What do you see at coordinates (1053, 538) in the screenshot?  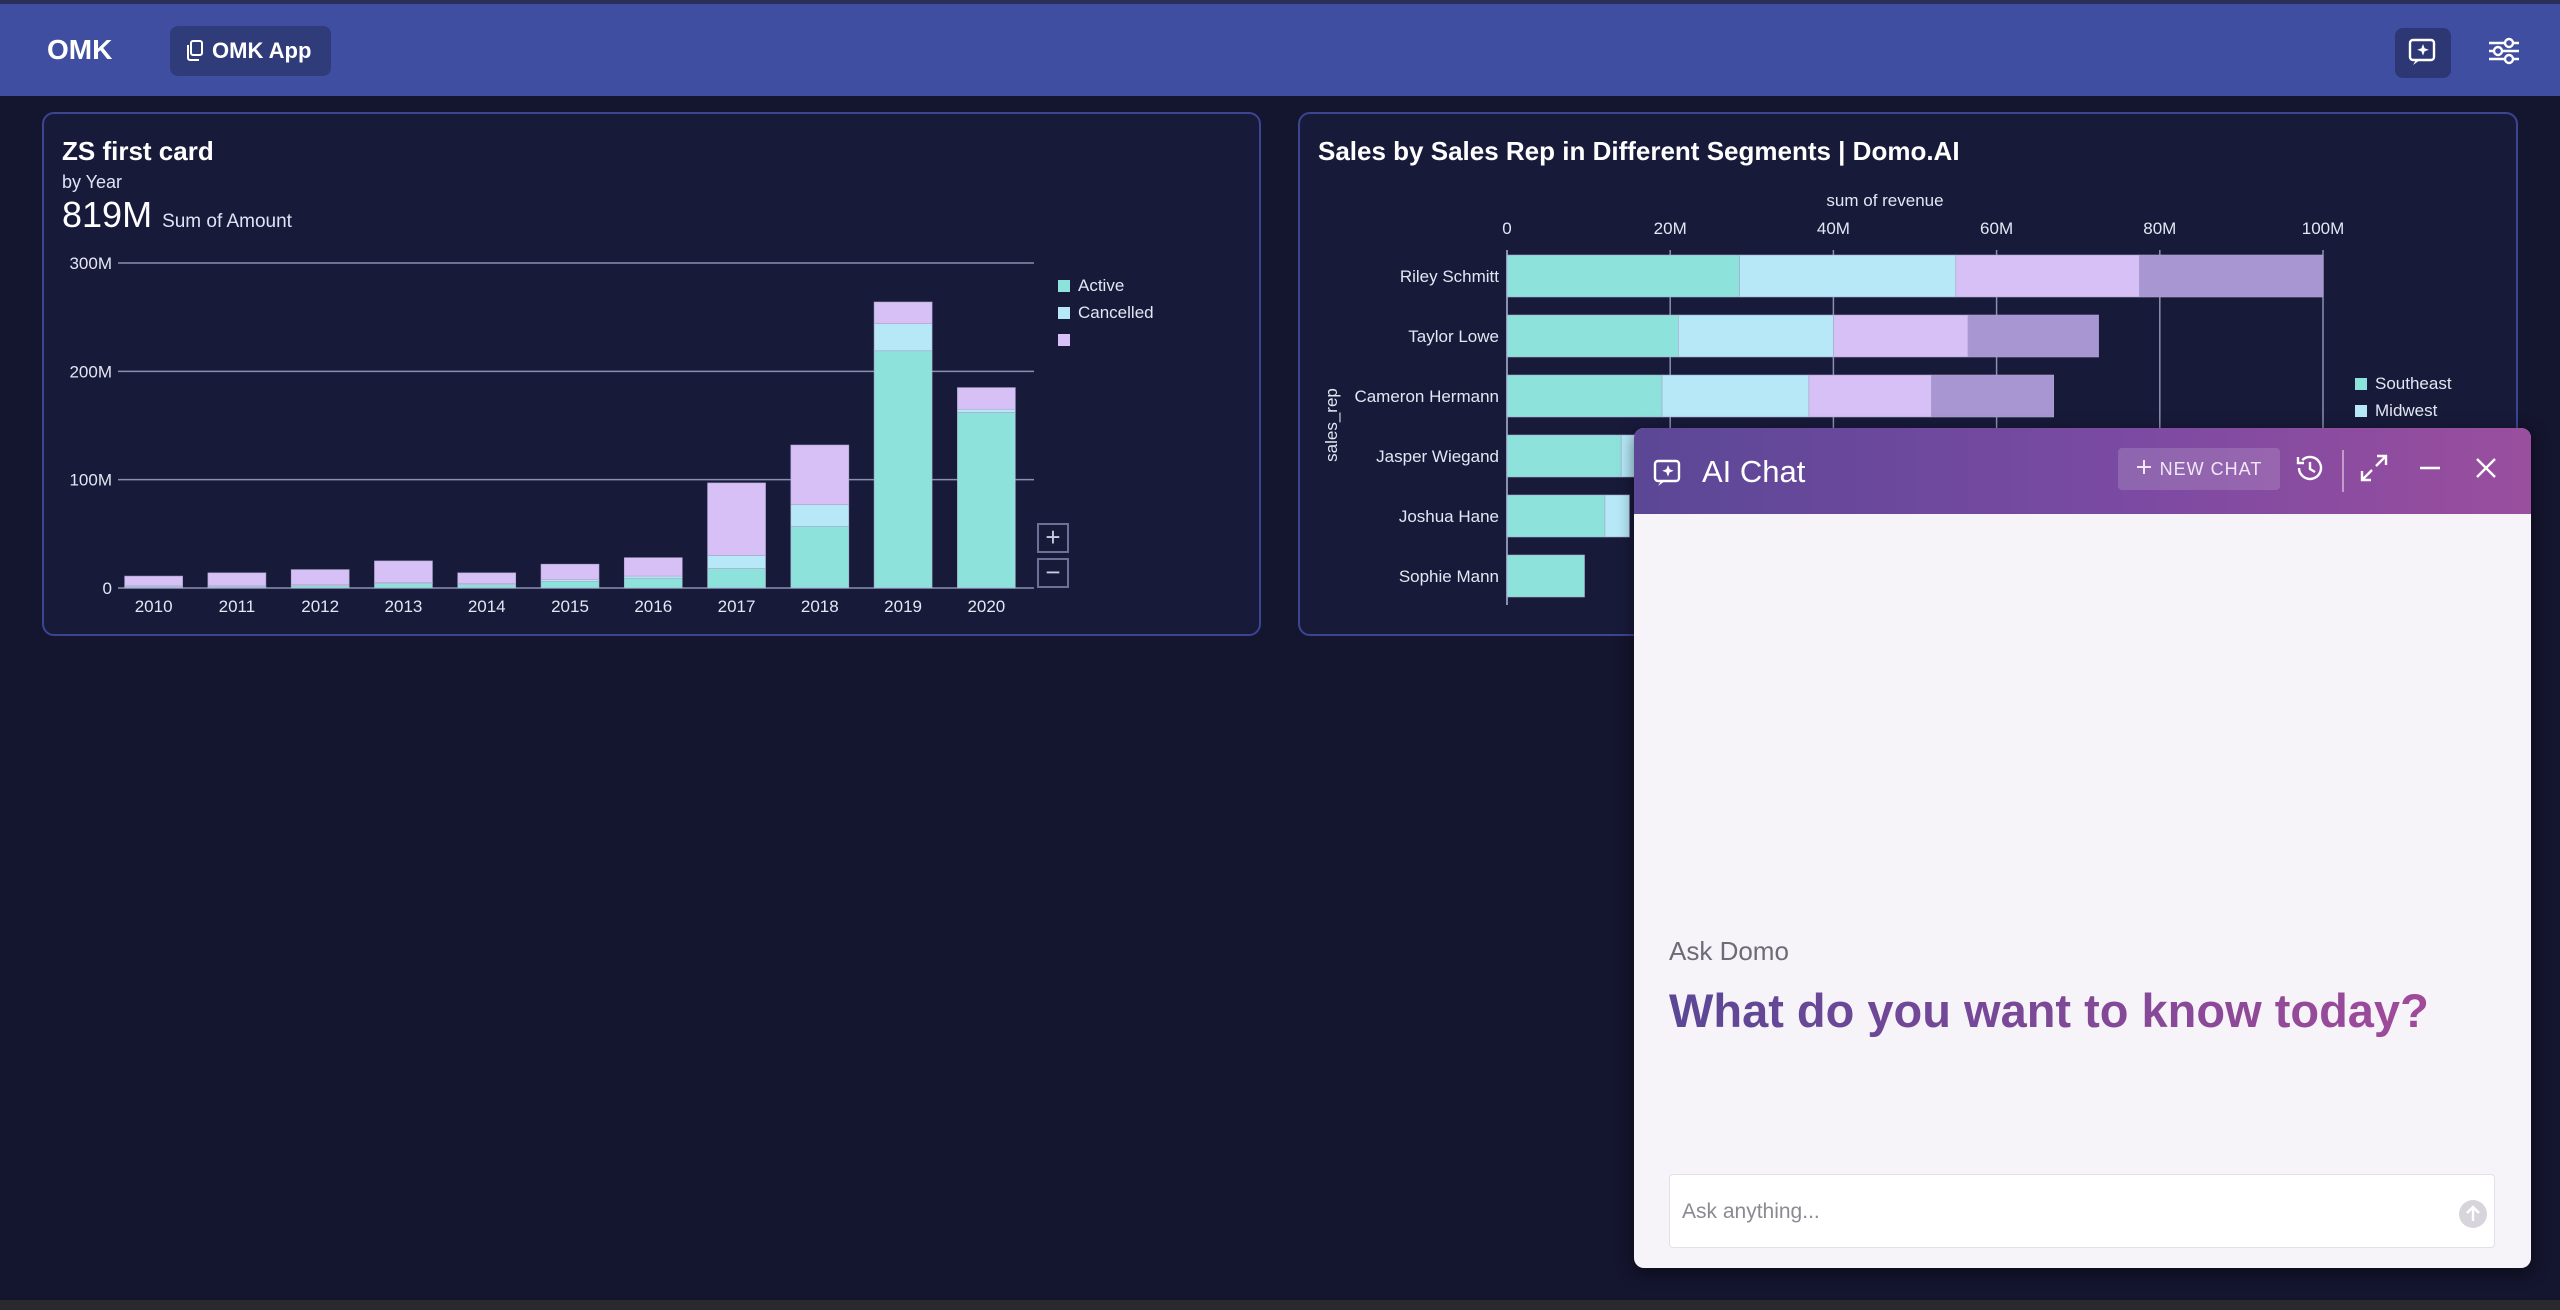 I see `zoom-in-button: +` at bounding box center [1053, 538].